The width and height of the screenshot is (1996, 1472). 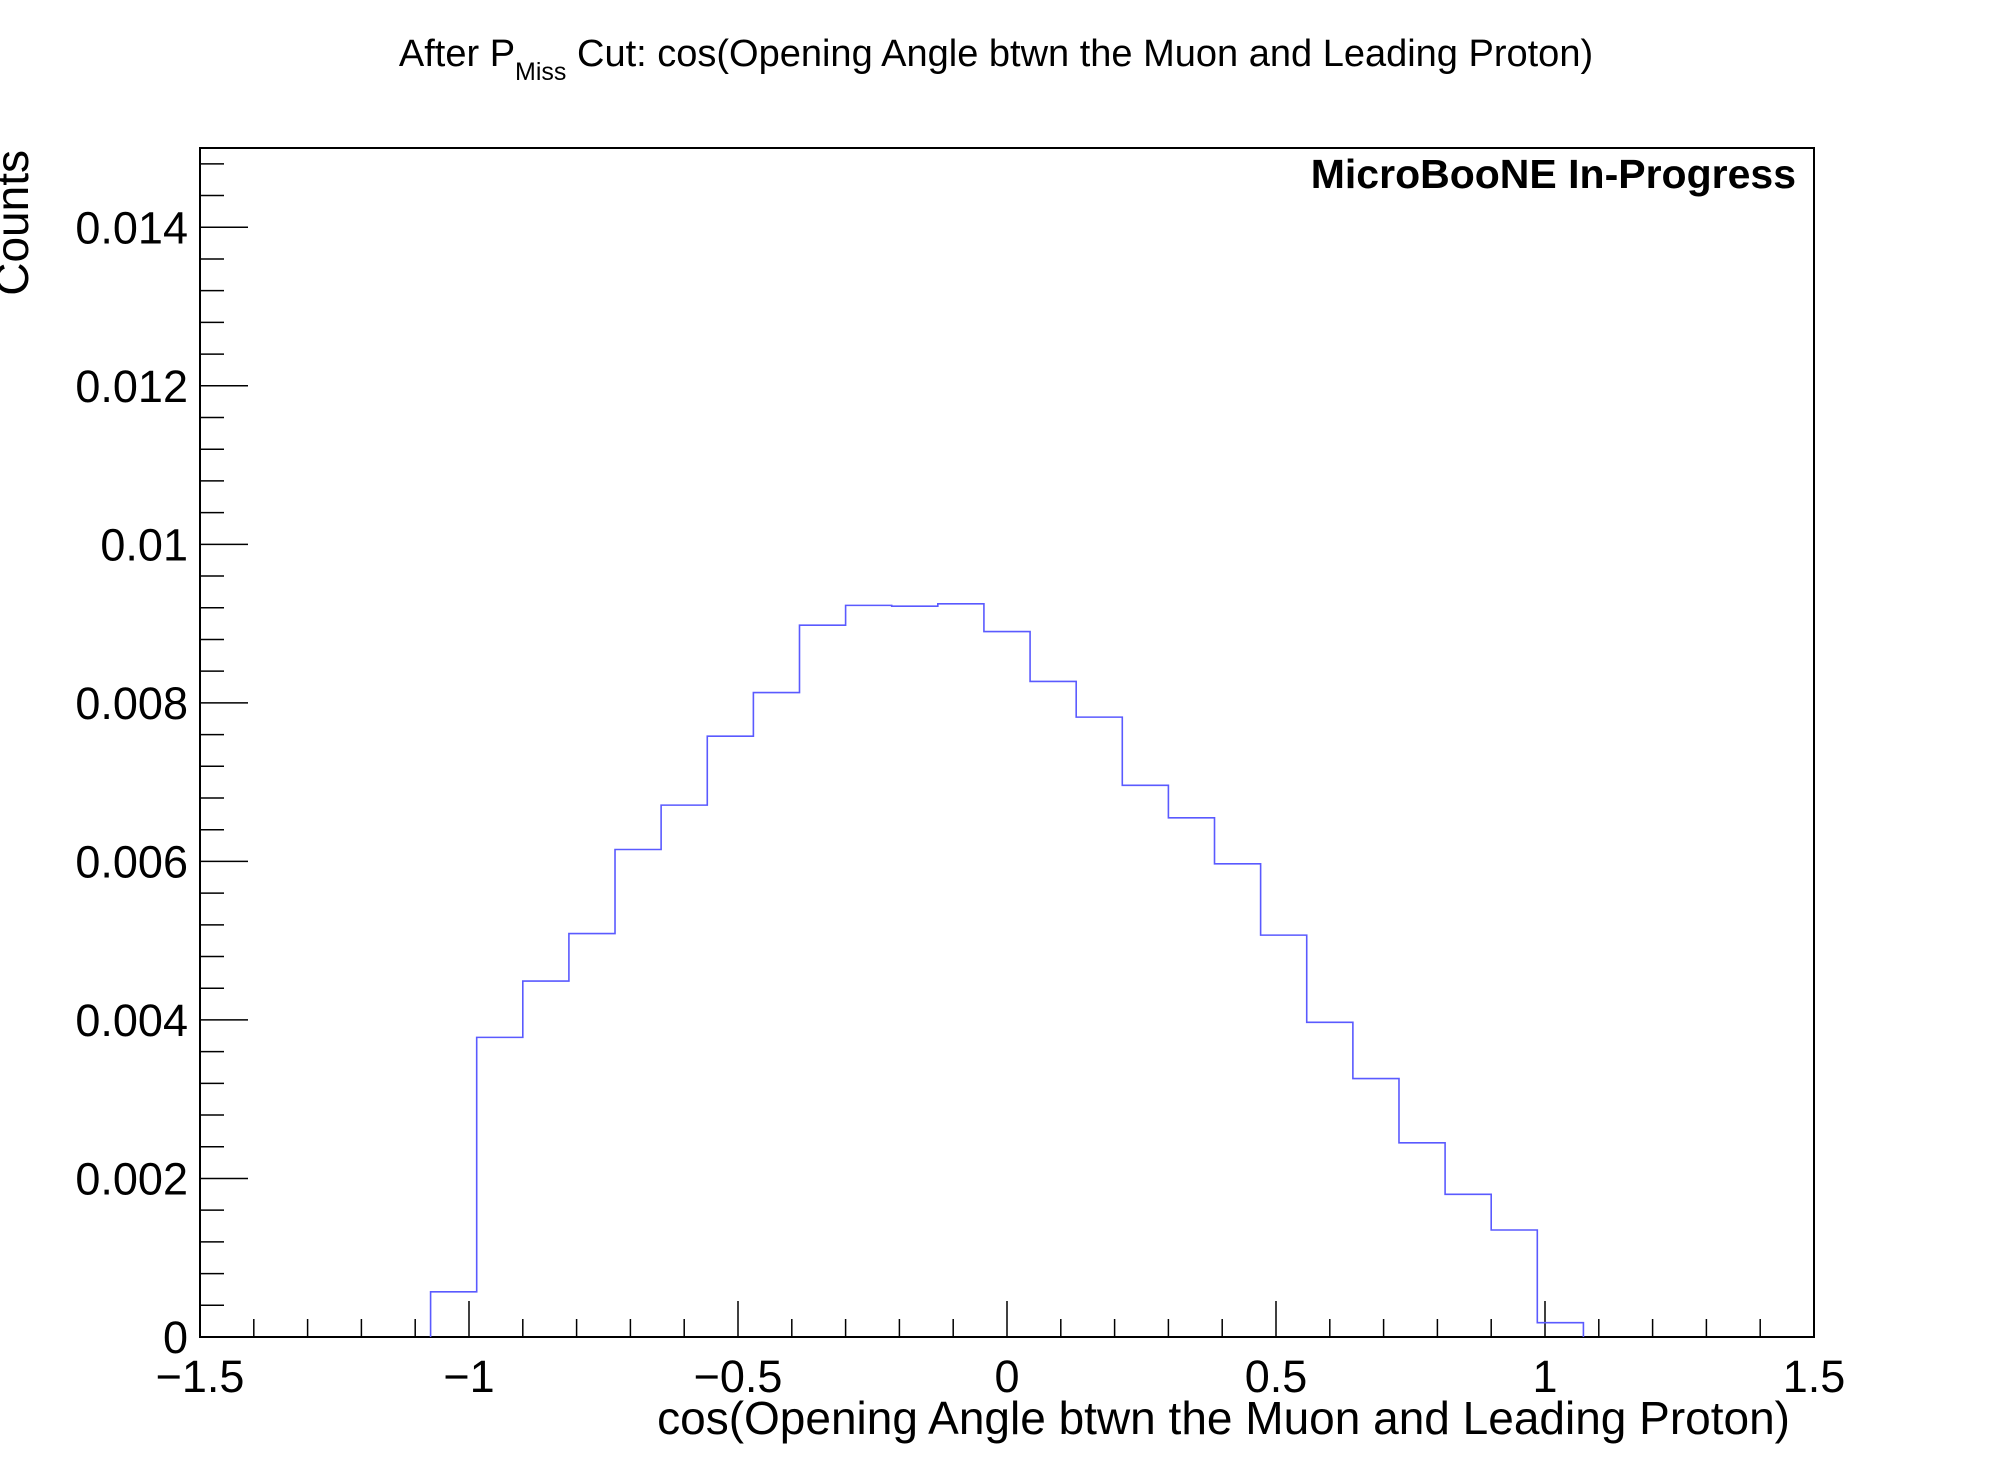 What do you see at coordinates (131, 1020) in the screenshot?
I see `y-tick-label: 0.004` at bounding box center [131, 1020].